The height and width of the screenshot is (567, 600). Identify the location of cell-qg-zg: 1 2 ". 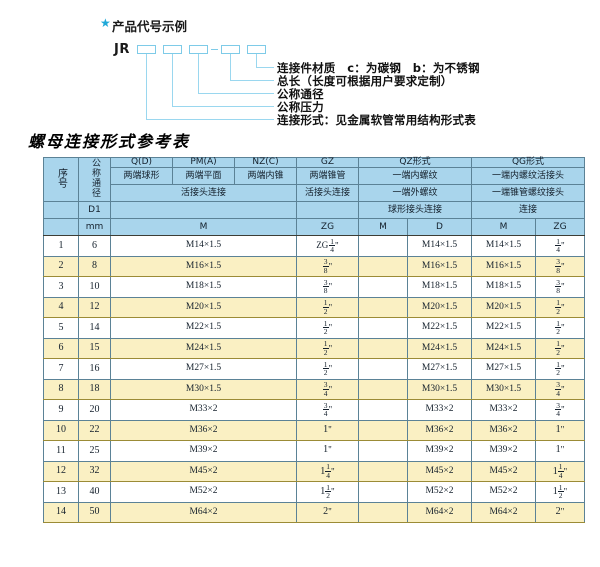
(560, 369).